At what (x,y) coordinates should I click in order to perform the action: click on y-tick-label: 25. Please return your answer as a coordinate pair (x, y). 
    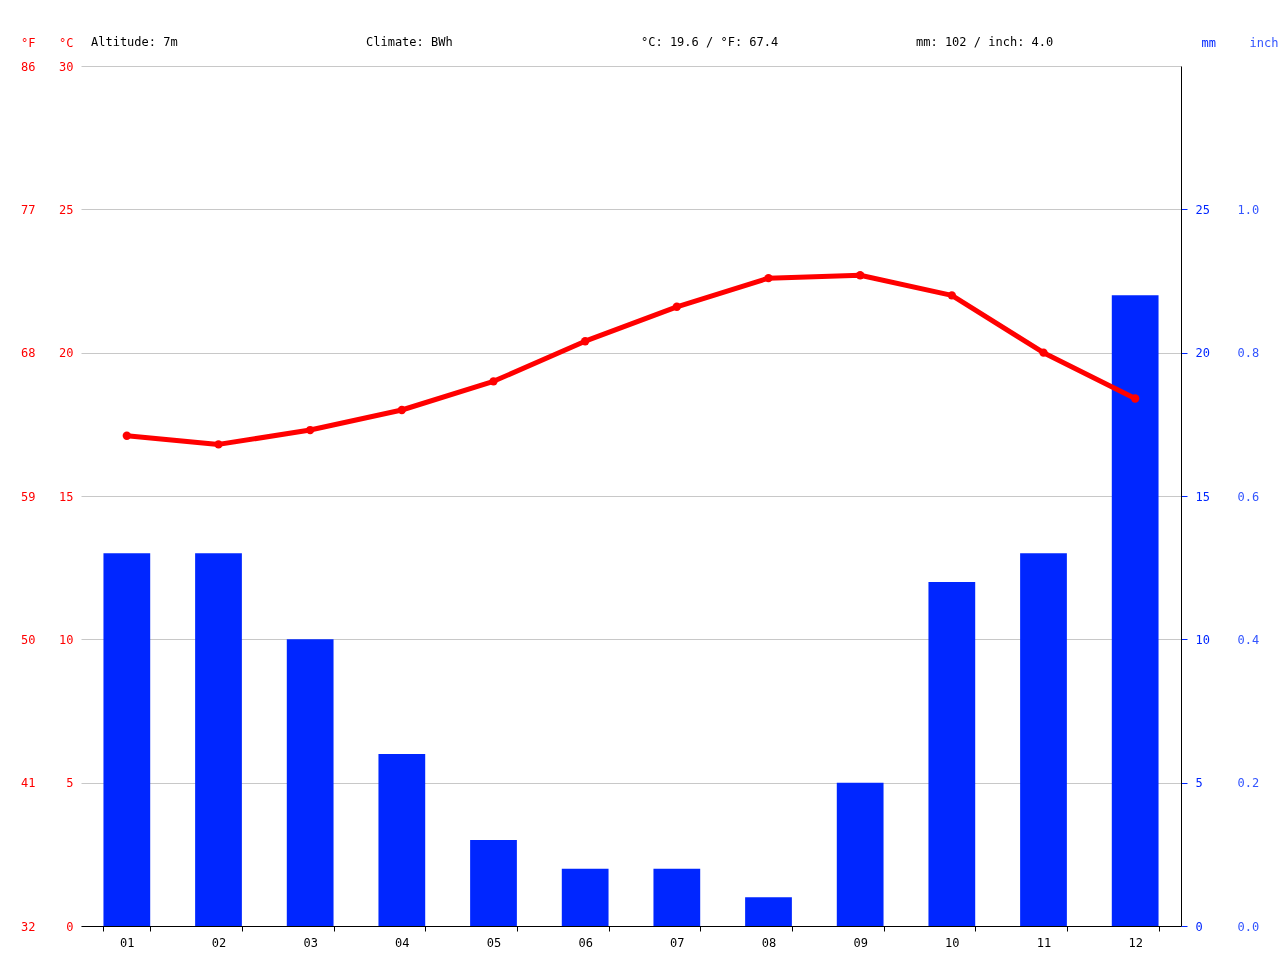
    Looking at the image, I should click on (66, 209).